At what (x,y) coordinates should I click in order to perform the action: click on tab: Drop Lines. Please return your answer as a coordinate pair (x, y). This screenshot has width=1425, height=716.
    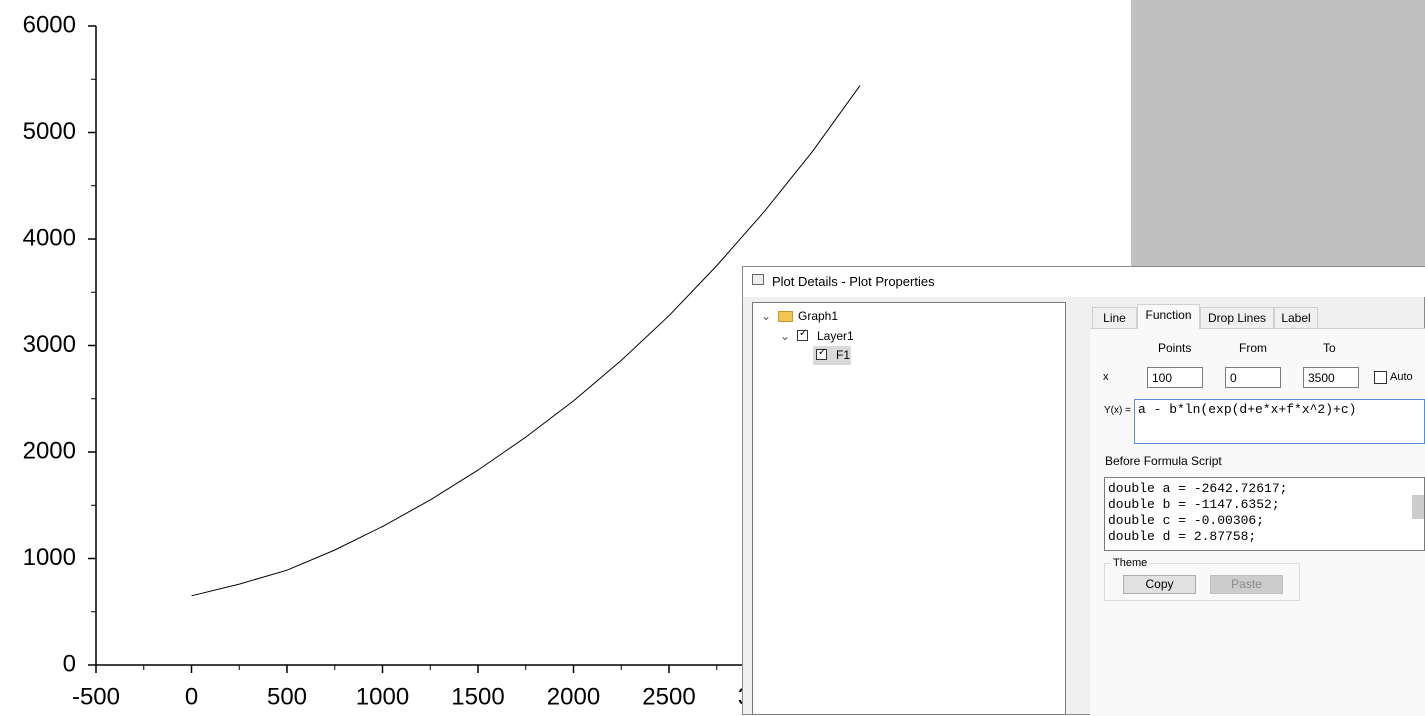
    Looking at the image, I should click on (1237, 318).